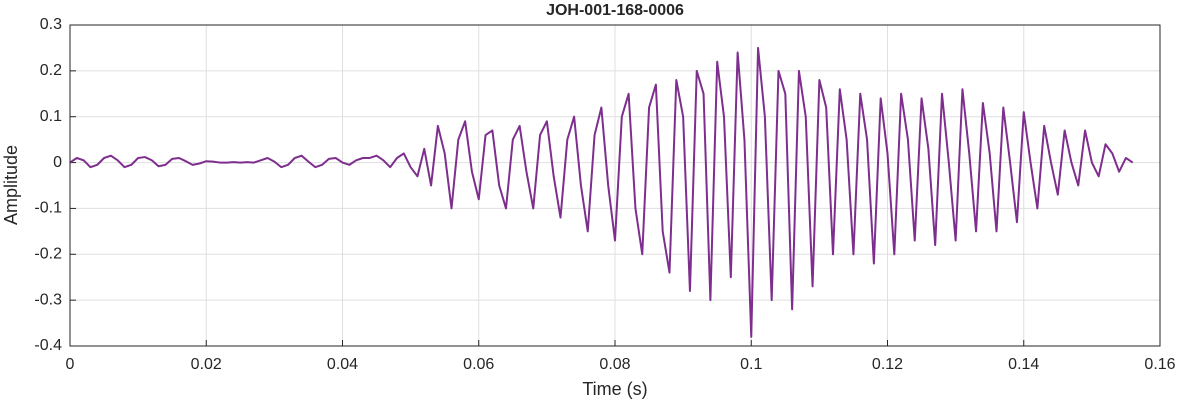  I want to click on x-tick-label: 0.02, so click(206, 364).